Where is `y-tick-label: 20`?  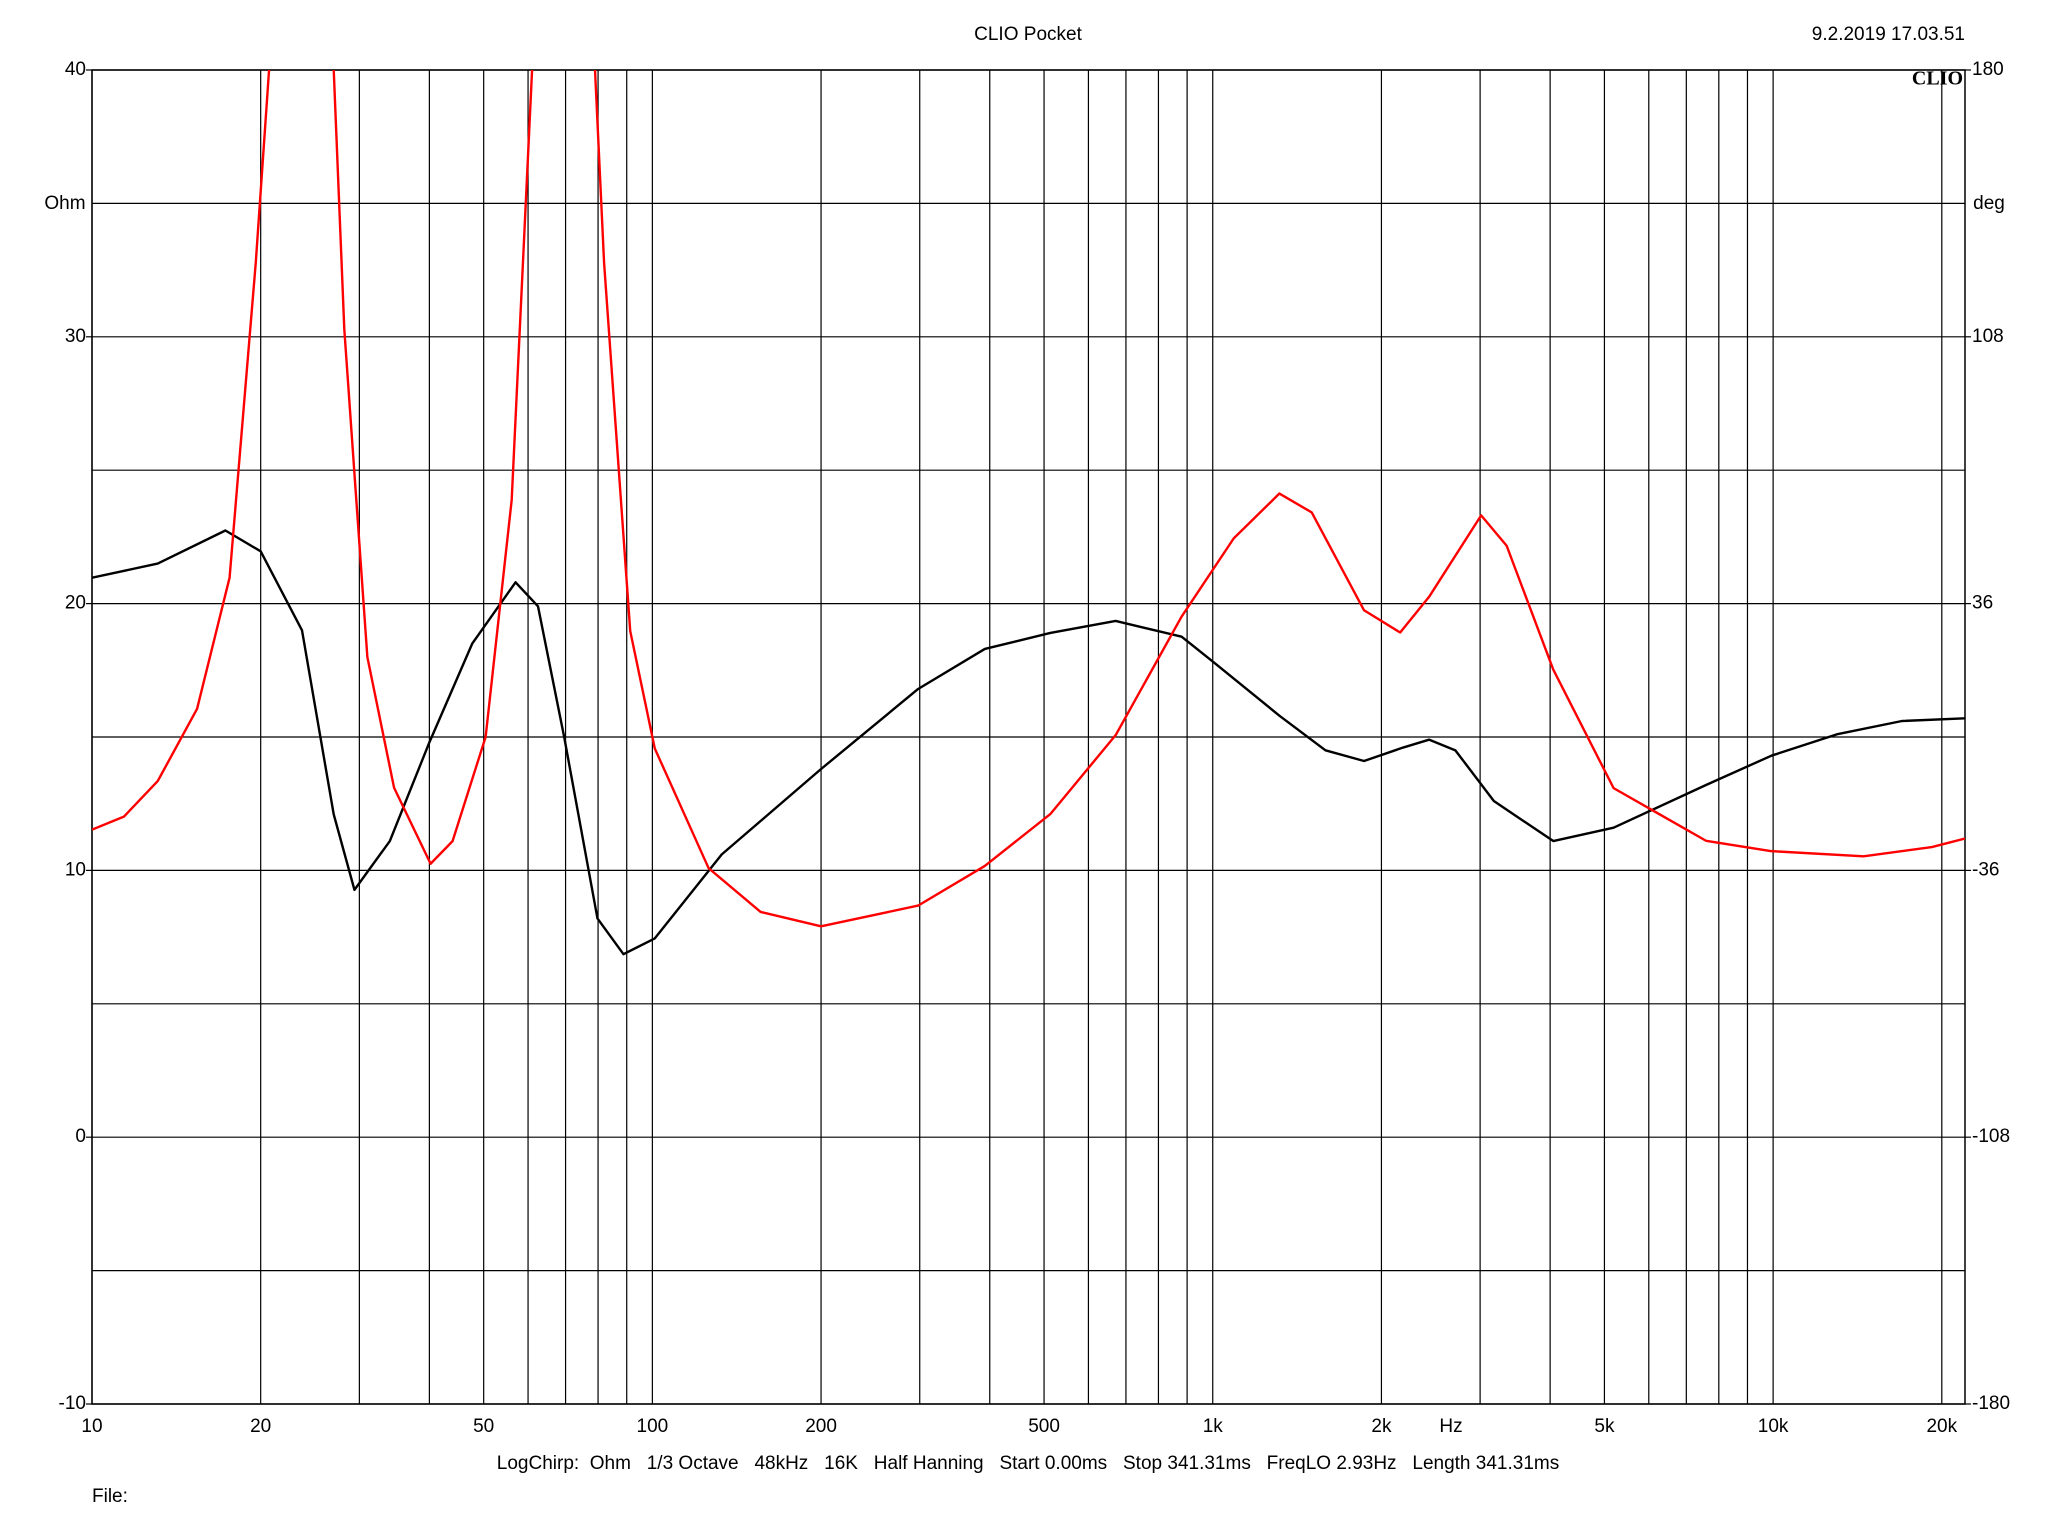 y-tick-label: 20 is located at coordinates (75, 603).